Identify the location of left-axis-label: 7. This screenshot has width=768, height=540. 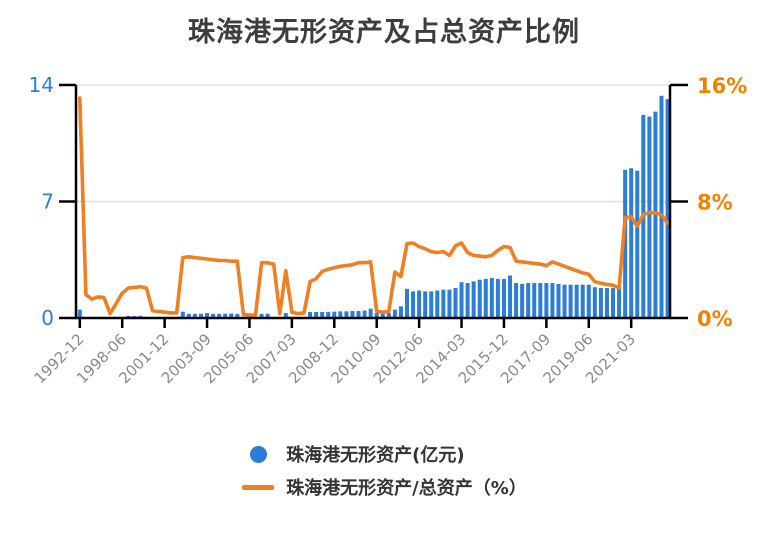
(47, 202).